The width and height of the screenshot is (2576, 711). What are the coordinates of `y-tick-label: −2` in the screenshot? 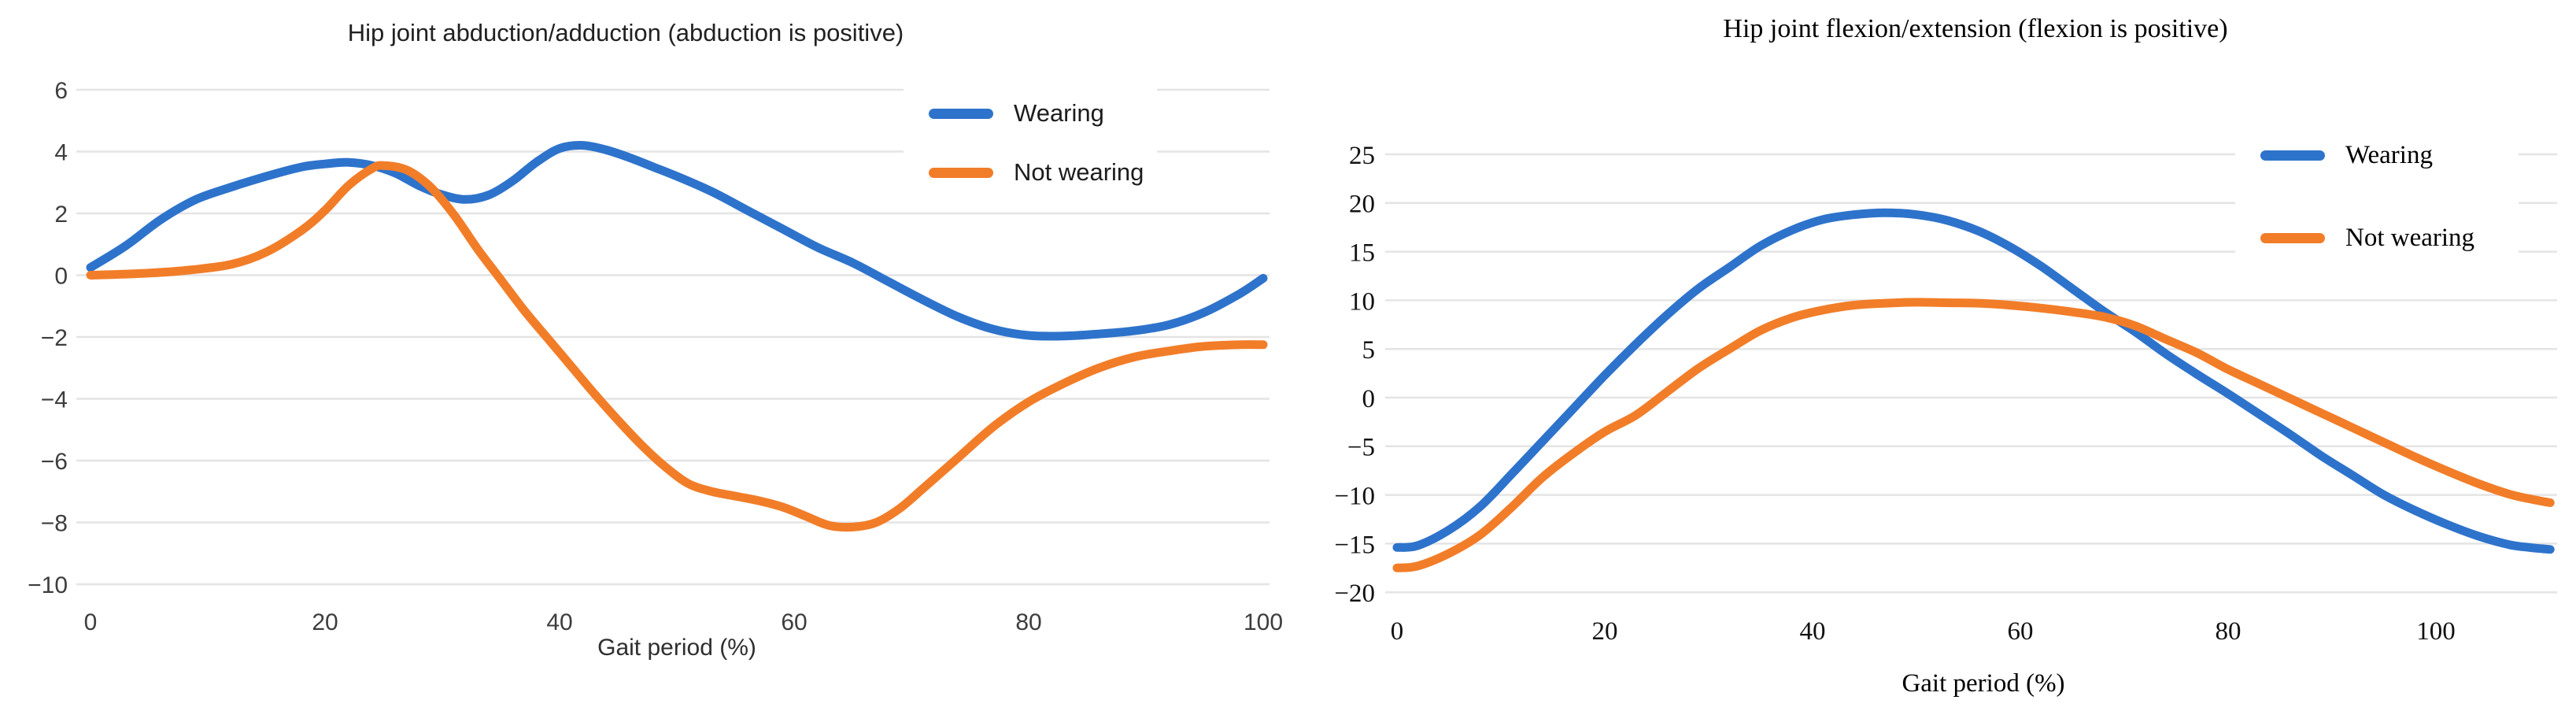 It's located at (54, 338).